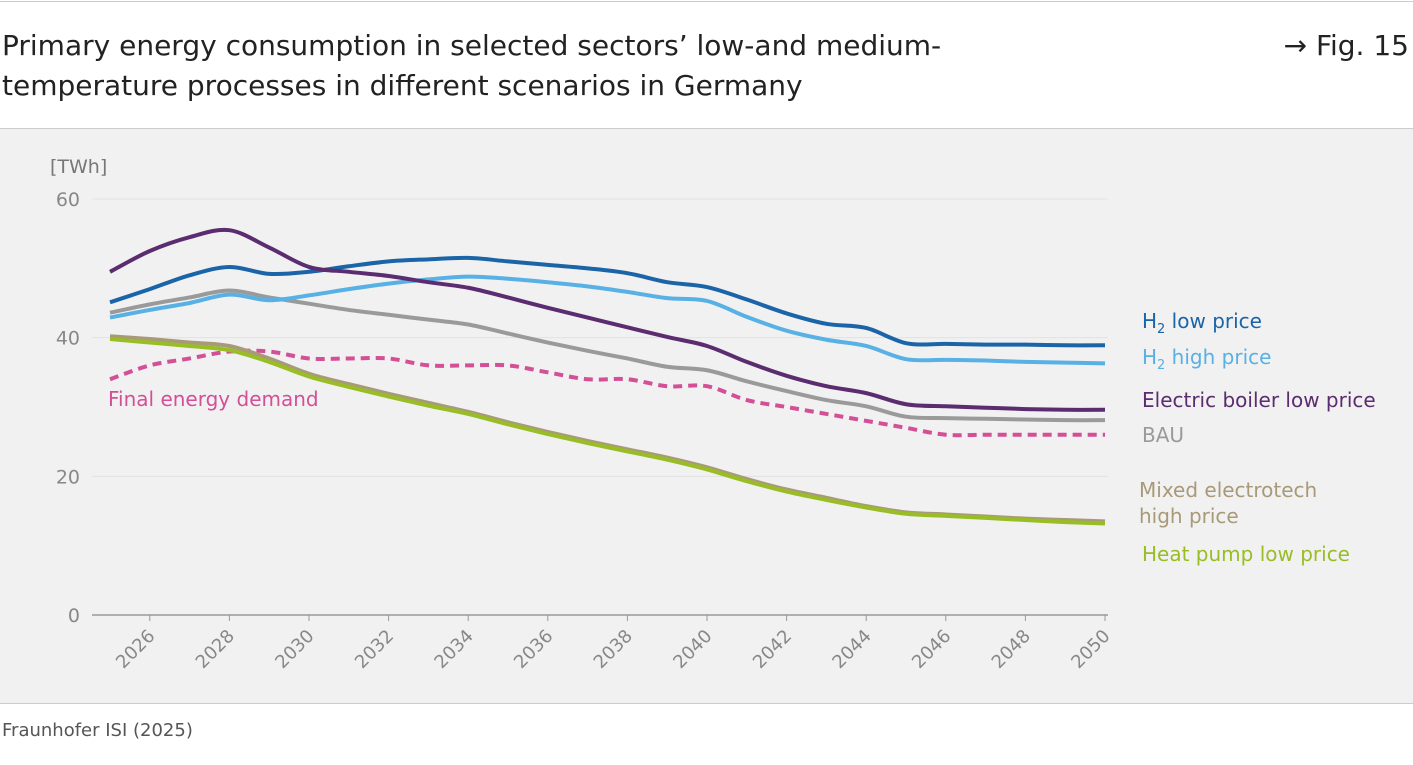  I want to click on x-tick-label: 2048, so click(1011, 649).